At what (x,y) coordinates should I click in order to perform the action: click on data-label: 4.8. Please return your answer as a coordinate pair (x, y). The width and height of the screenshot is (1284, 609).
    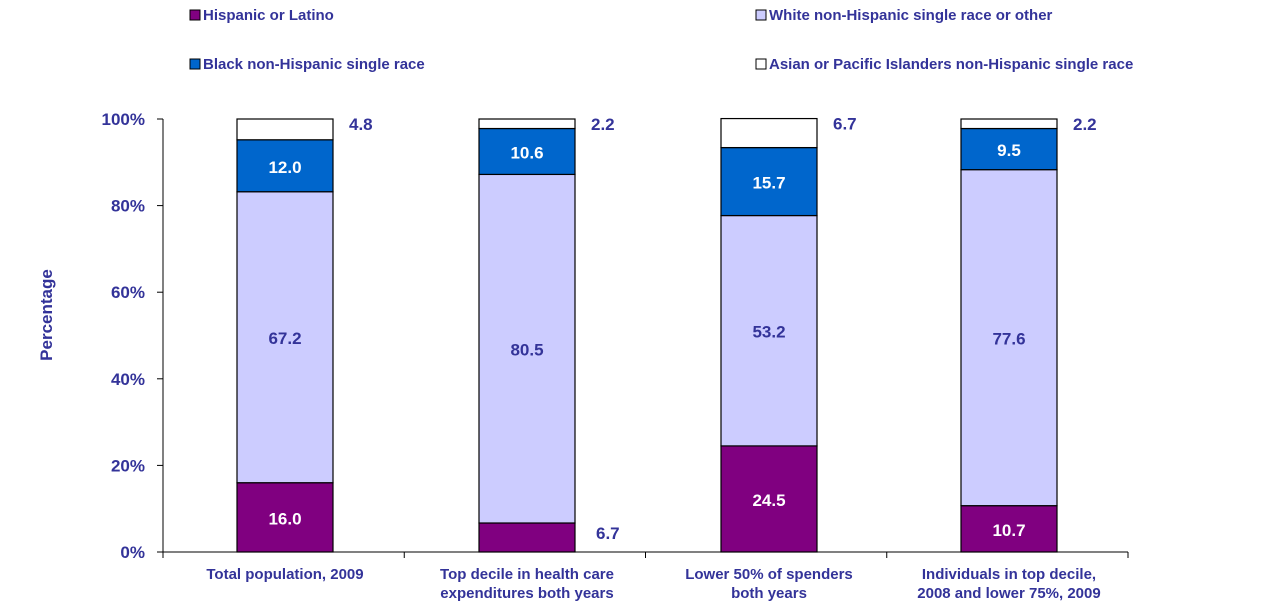
    Looking at the image, I should click on (361, 124).